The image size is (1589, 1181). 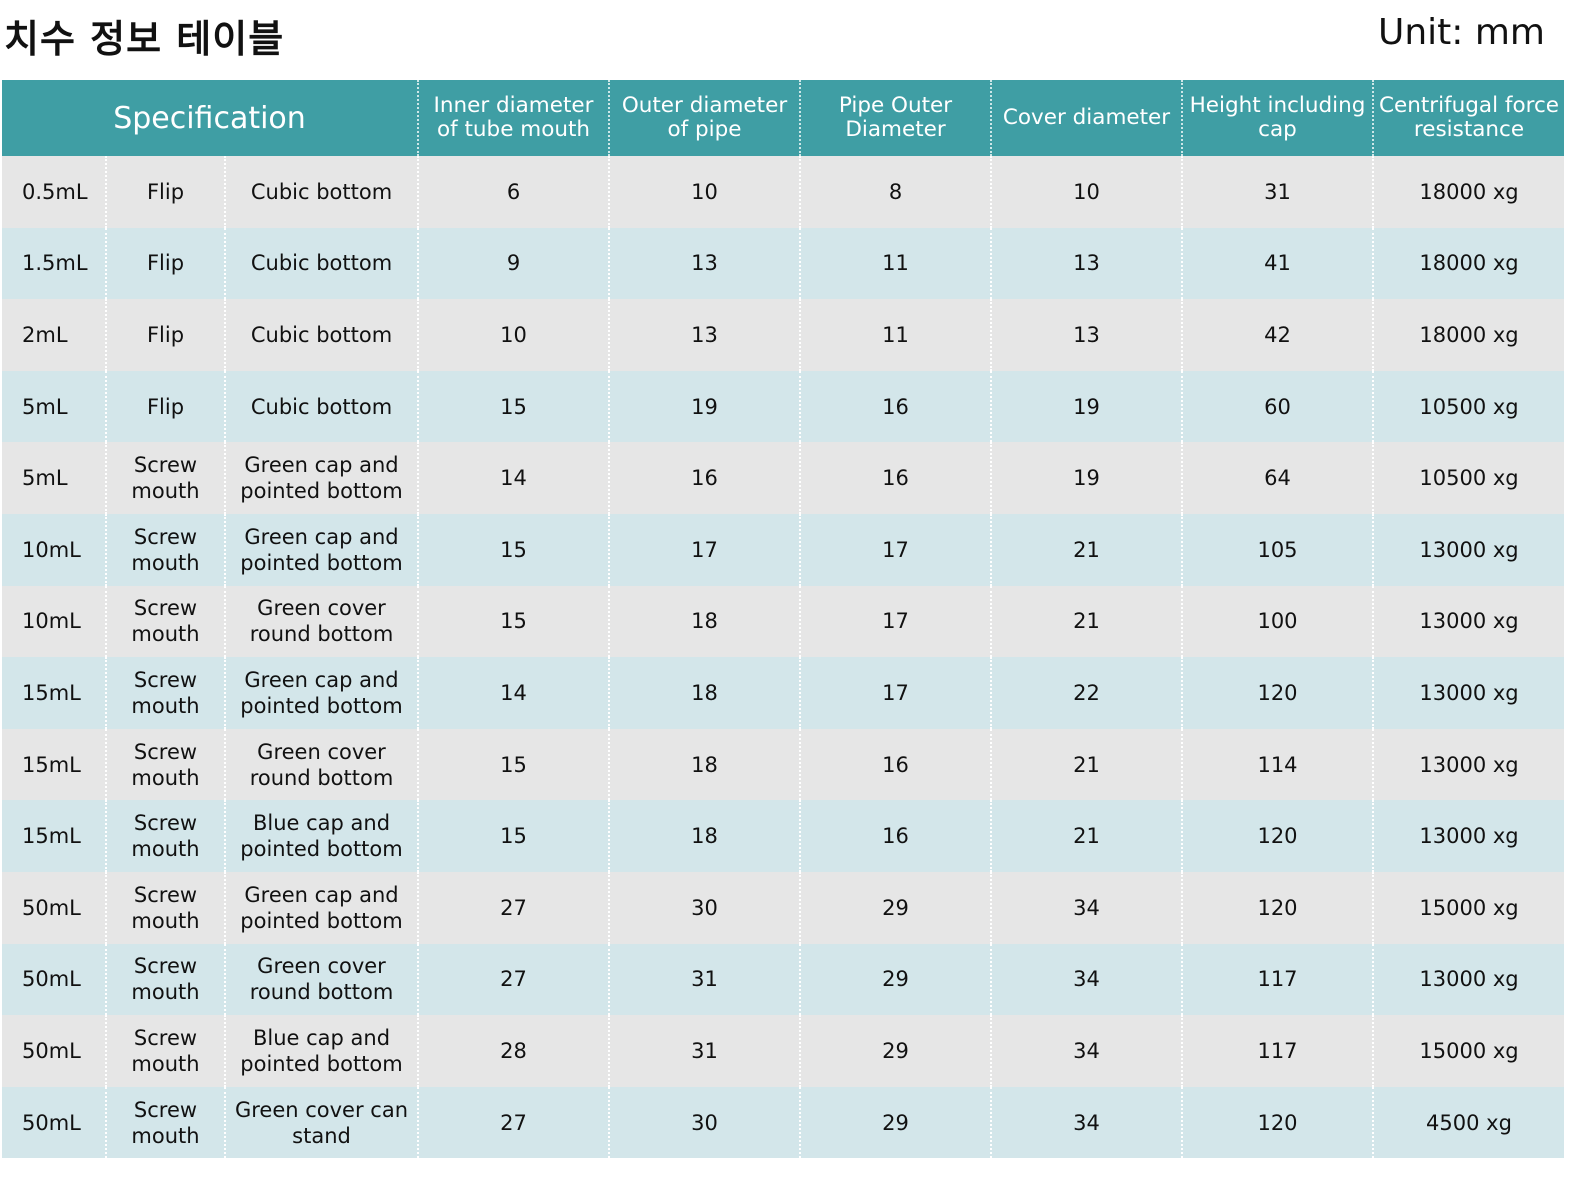 I want to click on header-pipe-outer-diameter: Pipe Outer Diameter, so click(x=895, y=118).